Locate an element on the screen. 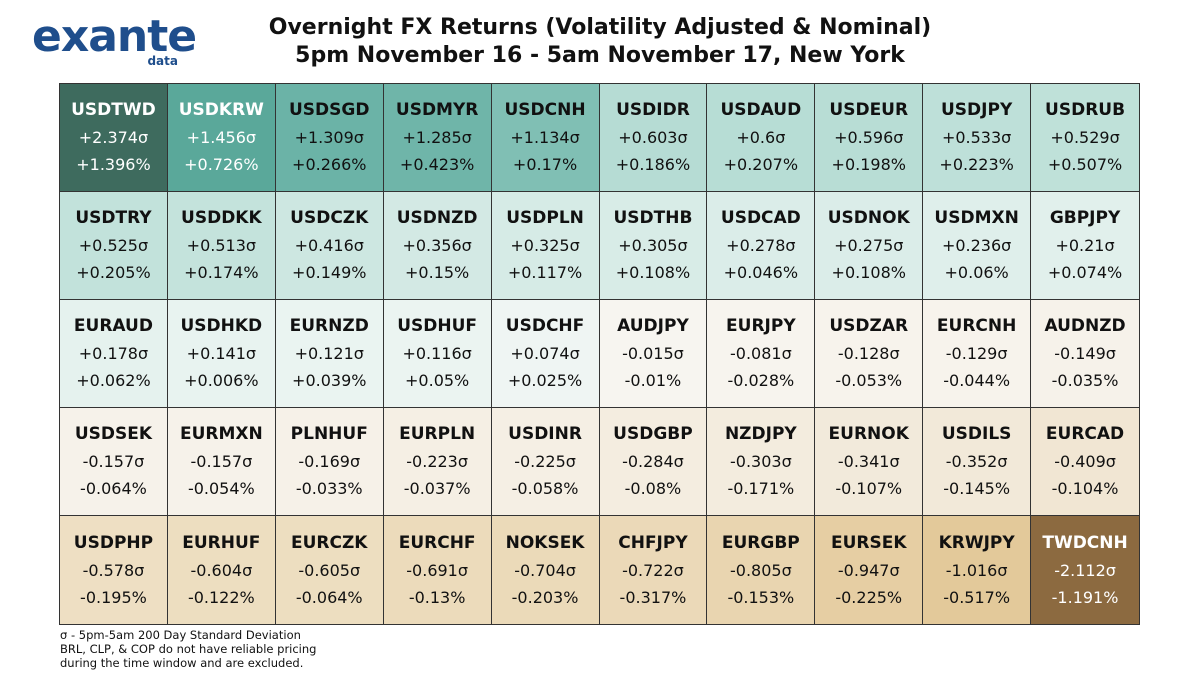 This screenshot has width=1200, height=675. cell-sigma-value: -0.341σ is located at coordinates (868, 461).